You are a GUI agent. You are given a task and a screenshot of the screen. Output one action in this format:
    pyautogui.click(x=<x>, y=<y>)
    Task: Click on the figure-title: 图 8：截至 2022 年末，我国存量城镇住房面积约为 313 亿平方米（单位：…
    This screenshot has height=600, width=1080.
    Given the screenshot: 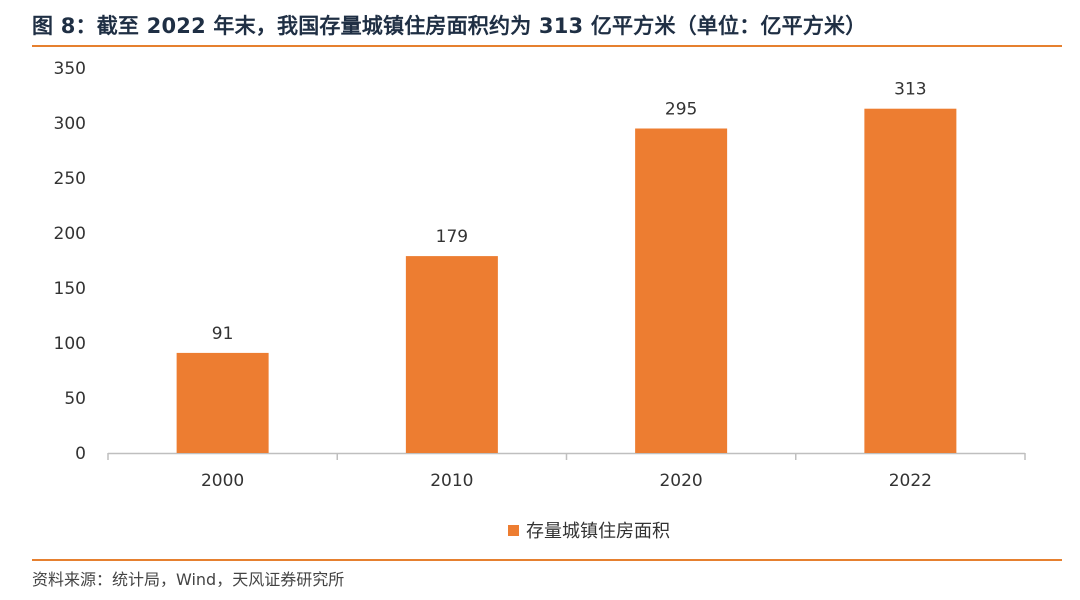 What is the action you would take?
    pyautogui.click(x=449, y=26)
    